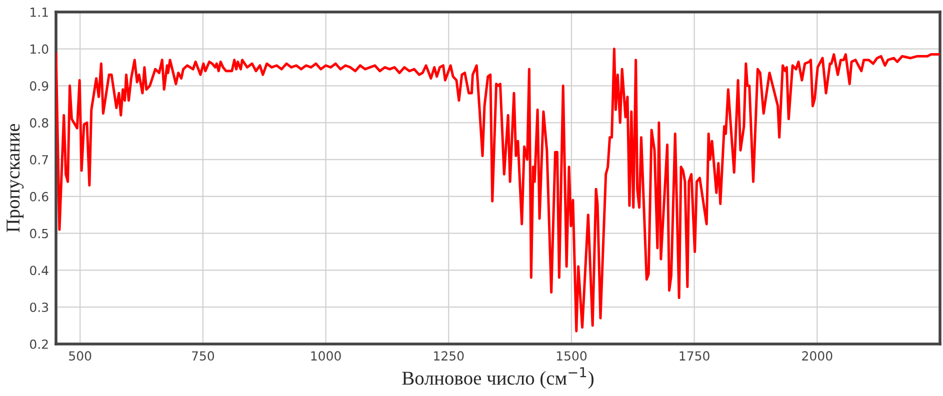 Image resolution: width=943 pixels, height=396 pixels. I want to click on y-tick-label: 0.9, so click(39, 86).